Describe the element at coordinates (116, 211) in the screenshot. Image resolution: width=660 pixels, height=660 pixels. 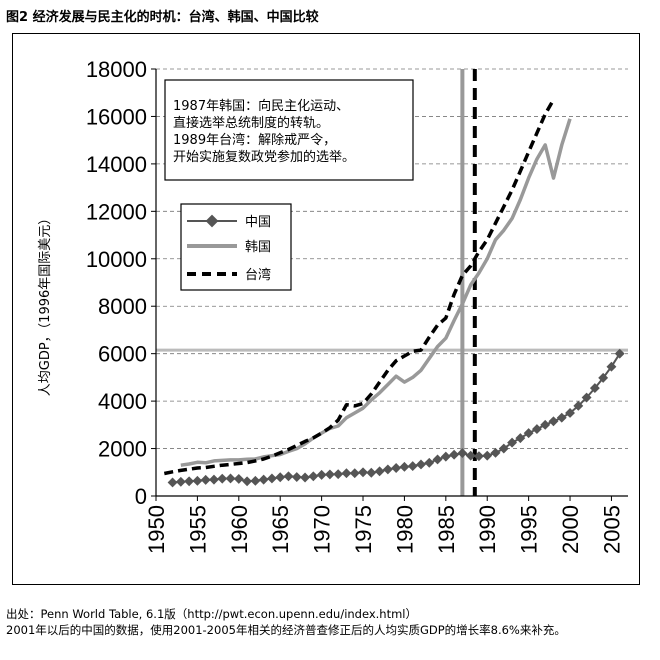
I see `y-tick-label: 12000` at that location.